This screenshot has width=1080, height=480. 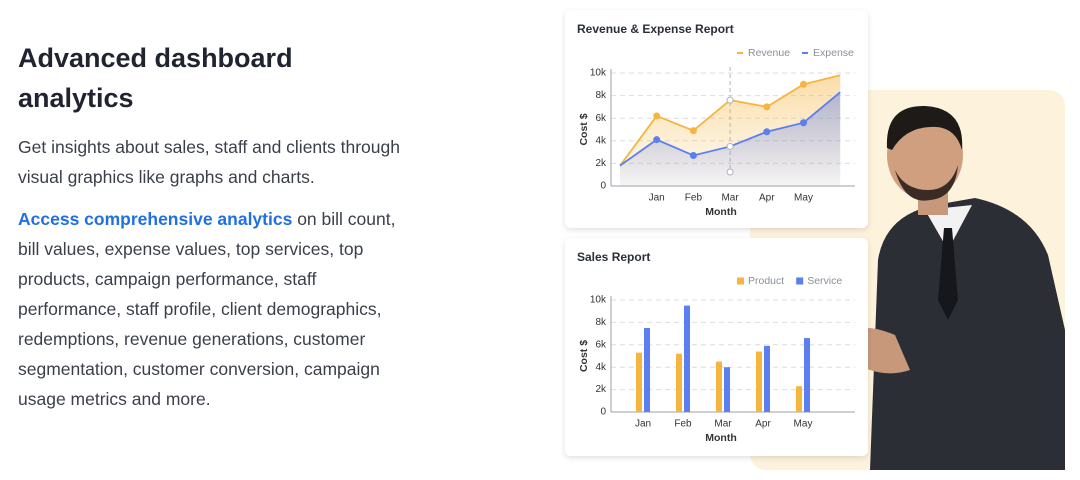 I want to click on legend-label: Revenue, so click(x=769, y=53).